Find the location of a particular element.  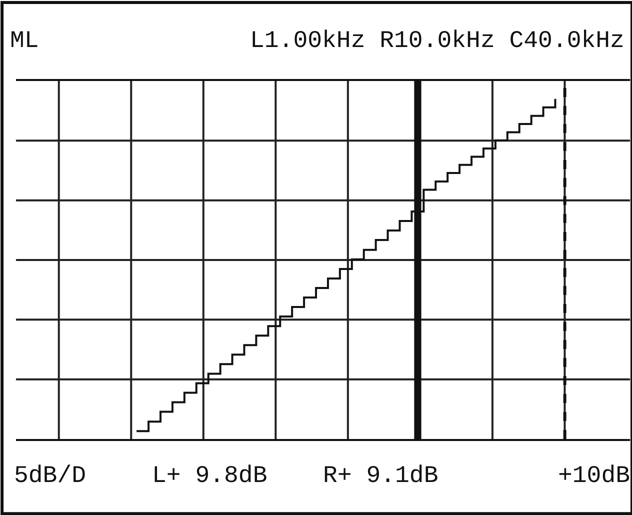

chart-subtitle: L1.00kHz R10.0kHz C40.0kHz is located at coordinates (437, 41).